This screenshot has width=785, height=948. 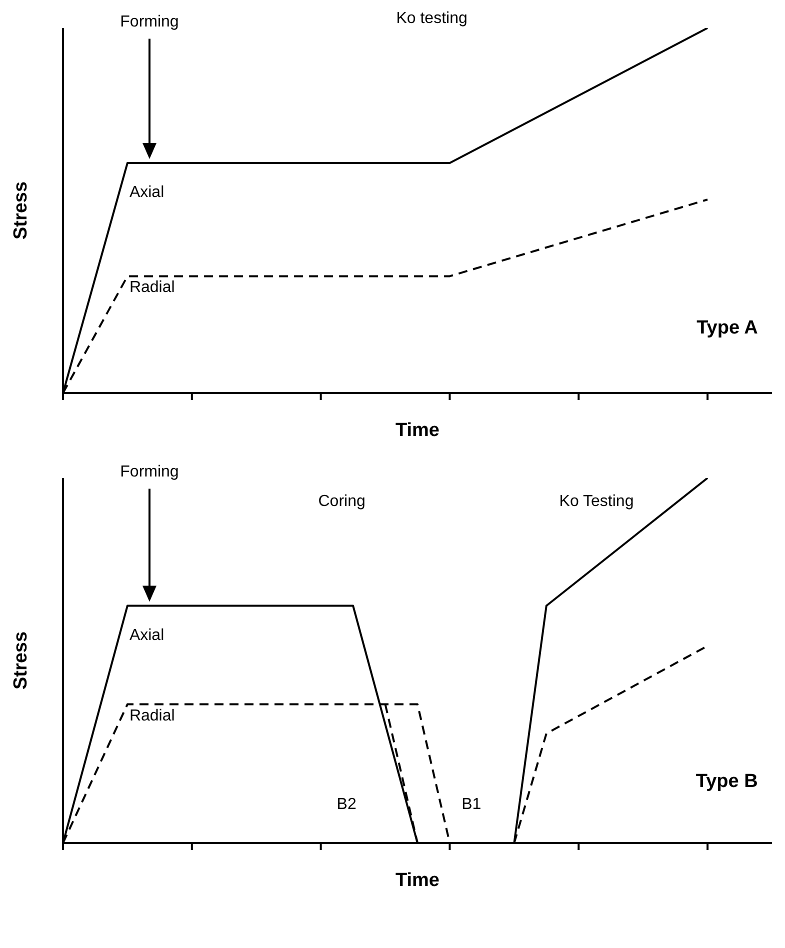 I want to click on annotation: Type B, so click(x=727, y=781).